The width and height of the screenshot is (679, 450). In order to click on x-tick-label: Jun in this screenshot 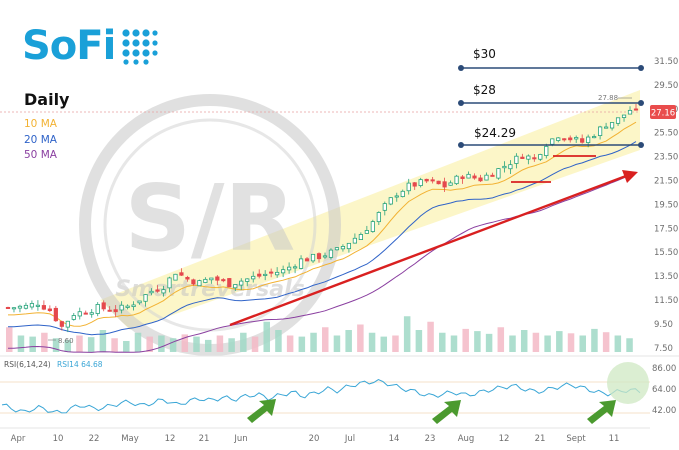, I will do `click(240, 439)`.